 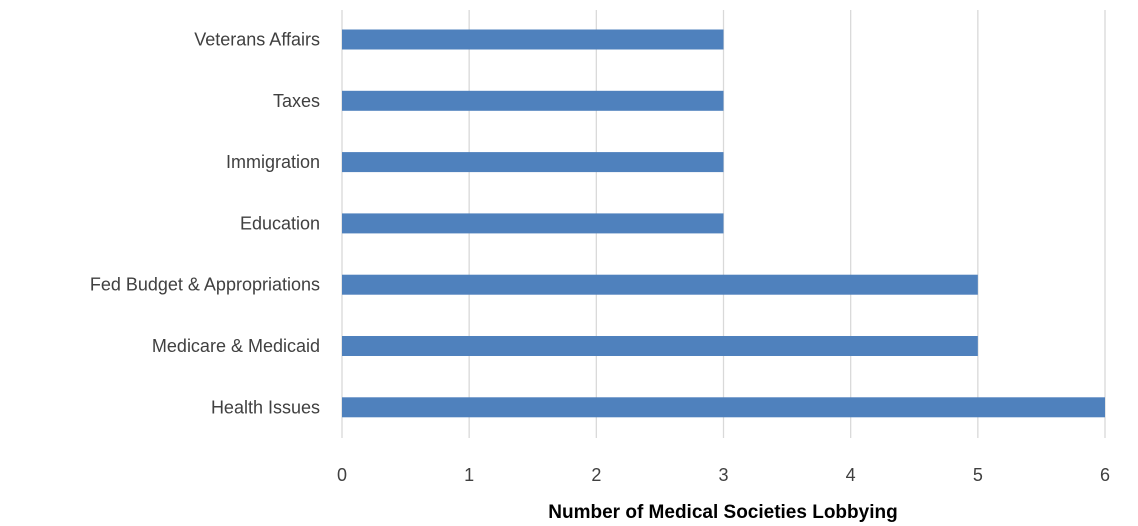 What do you see at coordinates (596, 475) in the screenshot?
I see `x-tick-label-2: 2` at bounding box center [596, 475].